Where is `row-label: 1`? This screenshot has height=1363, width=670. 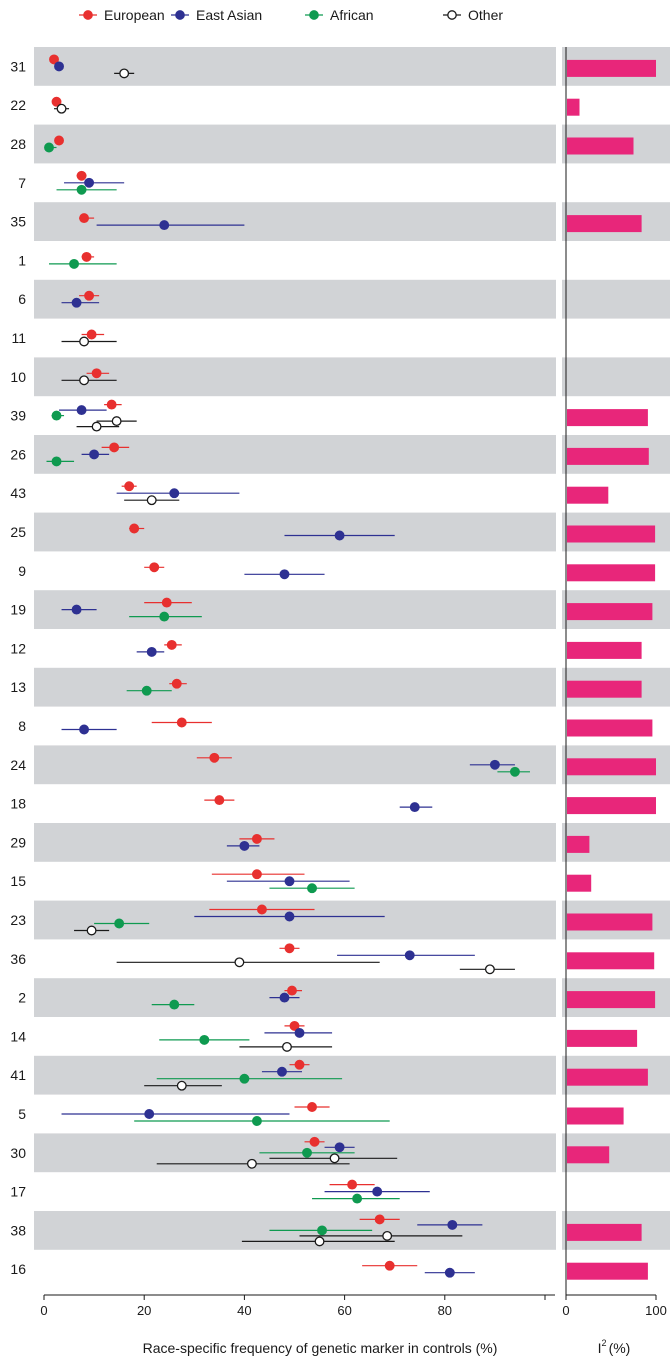
row-label: 1 is located at coordinates (22, 260).